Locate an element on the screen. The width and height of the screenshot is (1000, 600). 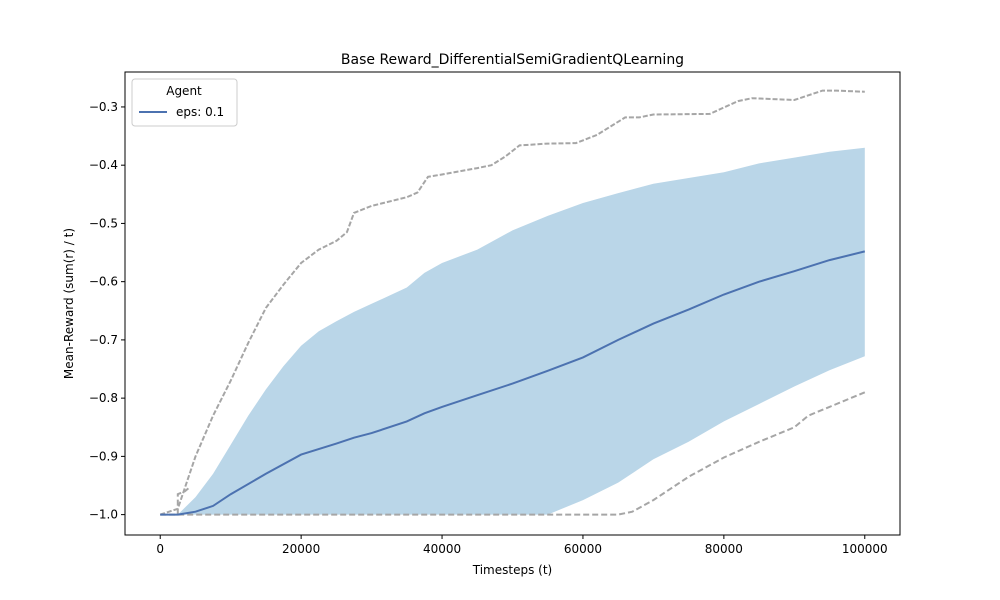
y-tick-label: −1.0 is located at coordinates (103, 515).